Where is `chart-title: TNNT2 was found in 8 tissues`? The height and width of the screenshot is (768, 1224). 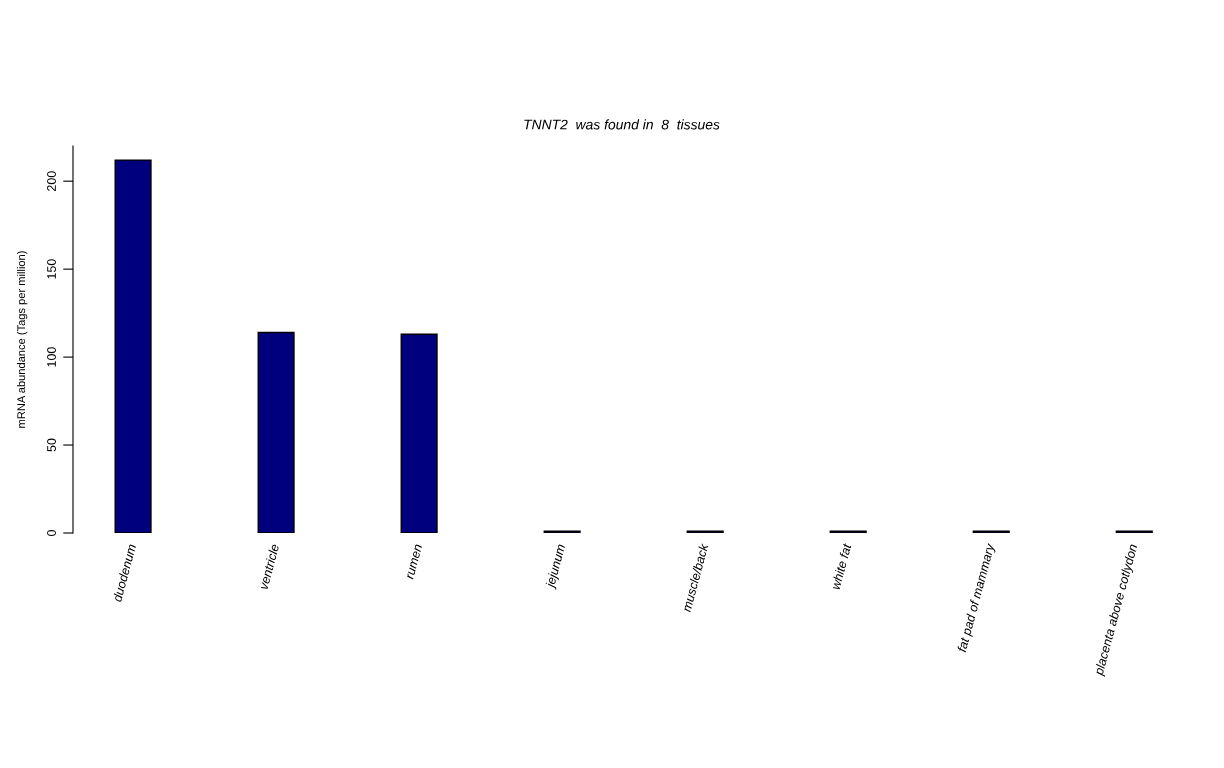
chart-title: TNNT2 was found in 8 tissues is located at coordinates (622, 124).